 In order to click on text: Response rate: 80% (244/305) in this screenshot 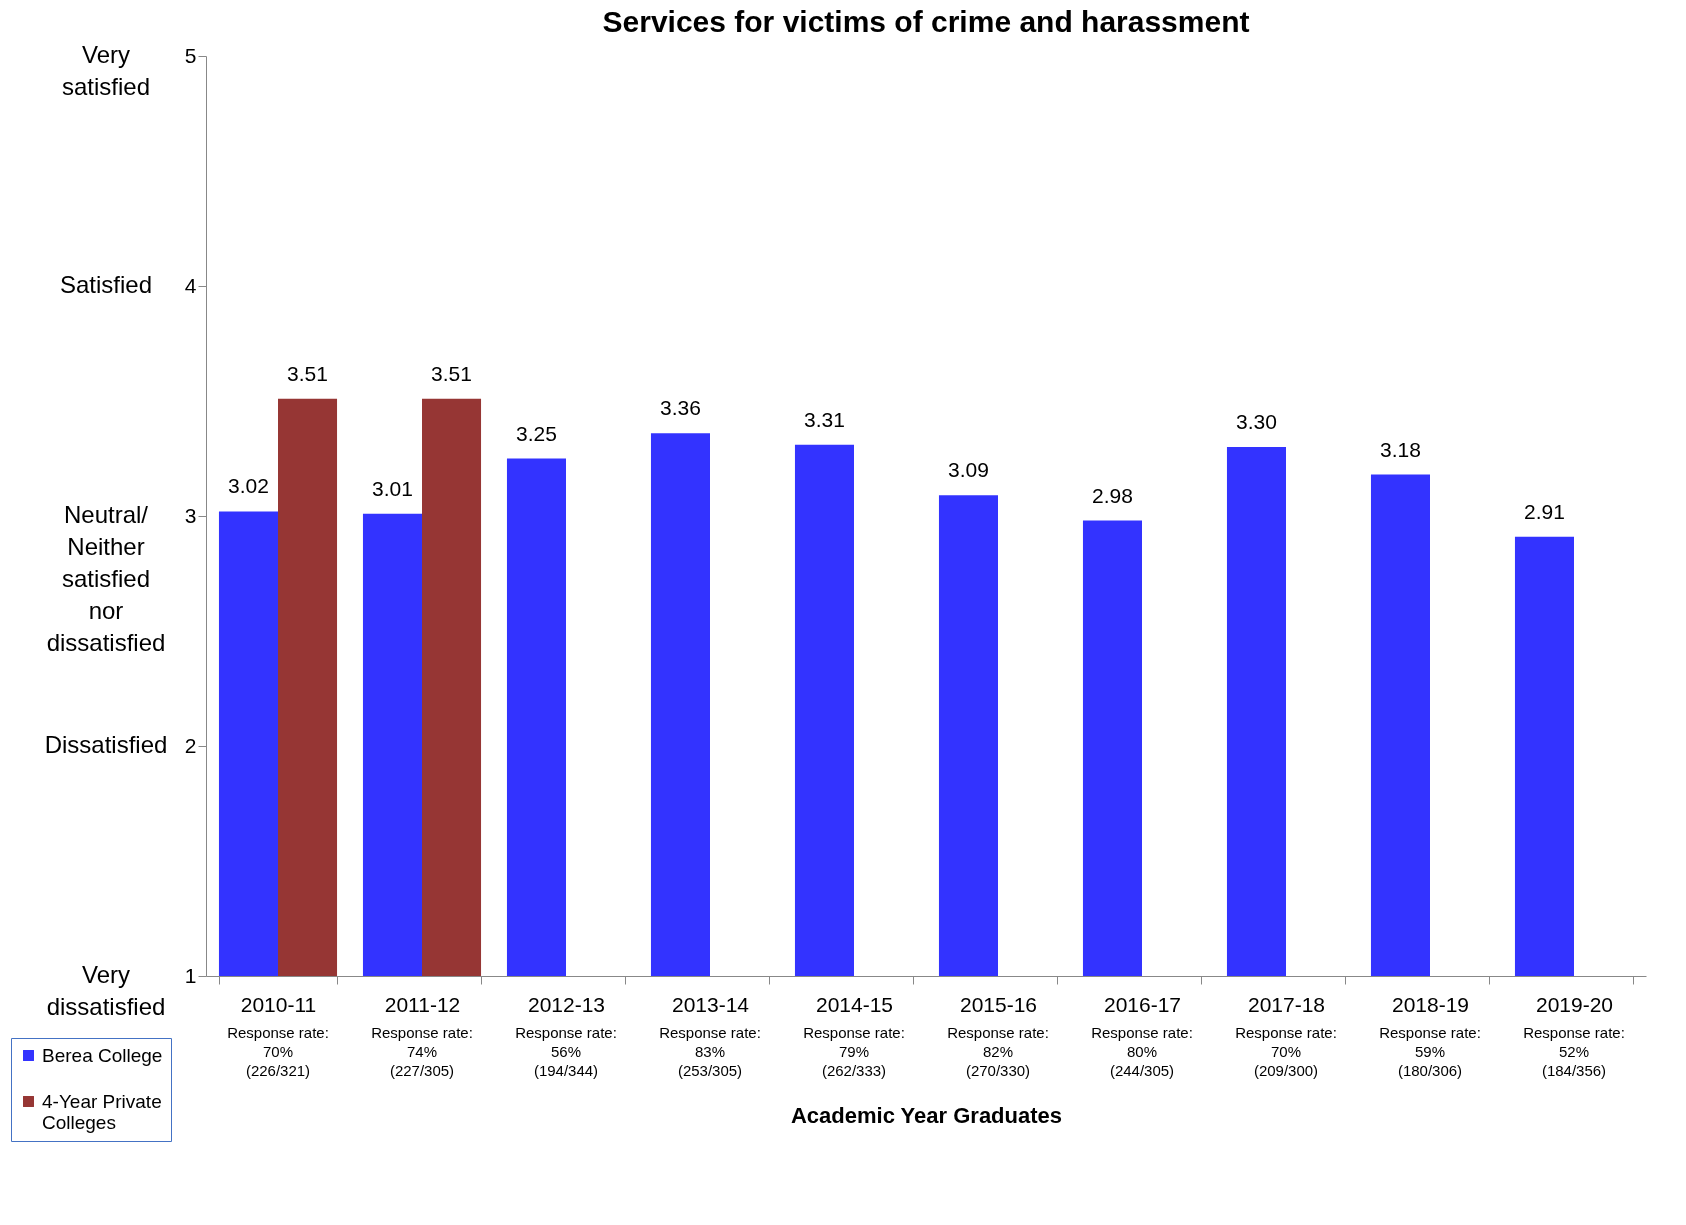, I will do `click(1142, 1051)`.